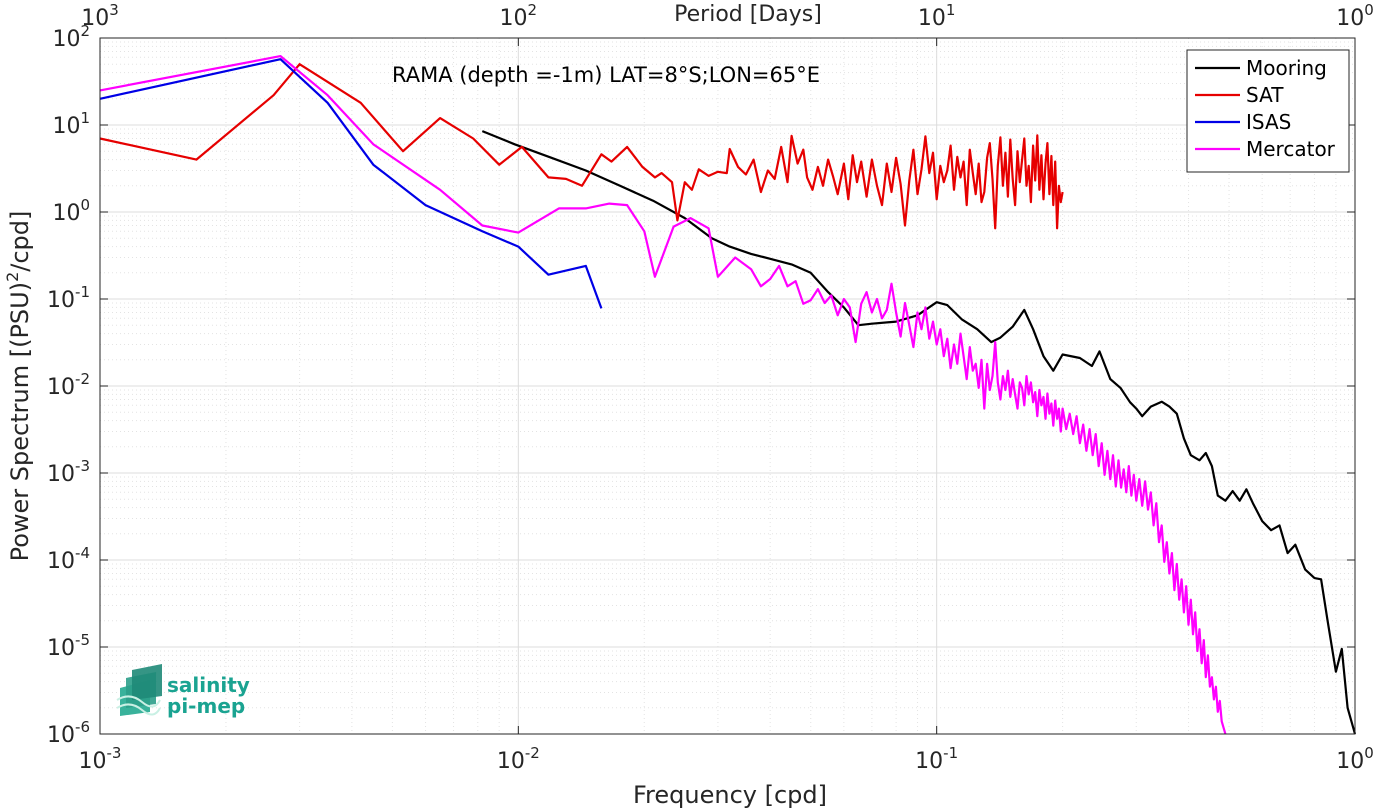  What do you see at coordinates (351, 183) in the screenshot?
I see `series-line-isas` at bounding box center [351, 183].